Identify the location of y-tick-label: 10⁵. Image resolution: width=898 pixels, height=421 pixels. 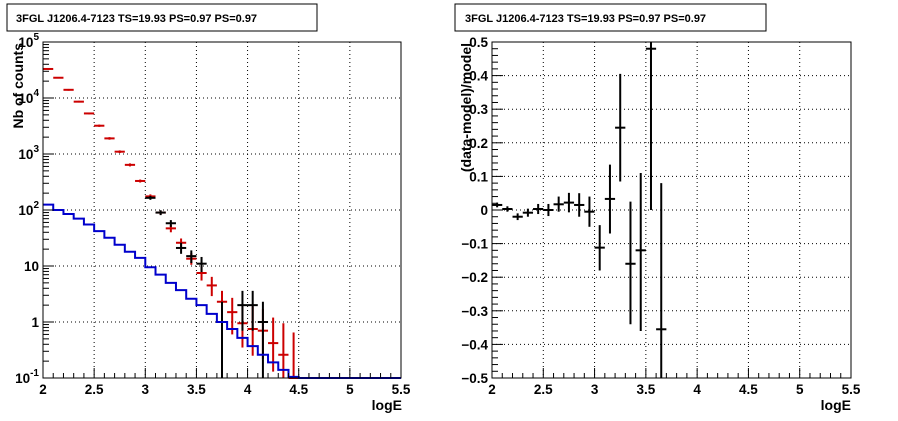
(28, 41).